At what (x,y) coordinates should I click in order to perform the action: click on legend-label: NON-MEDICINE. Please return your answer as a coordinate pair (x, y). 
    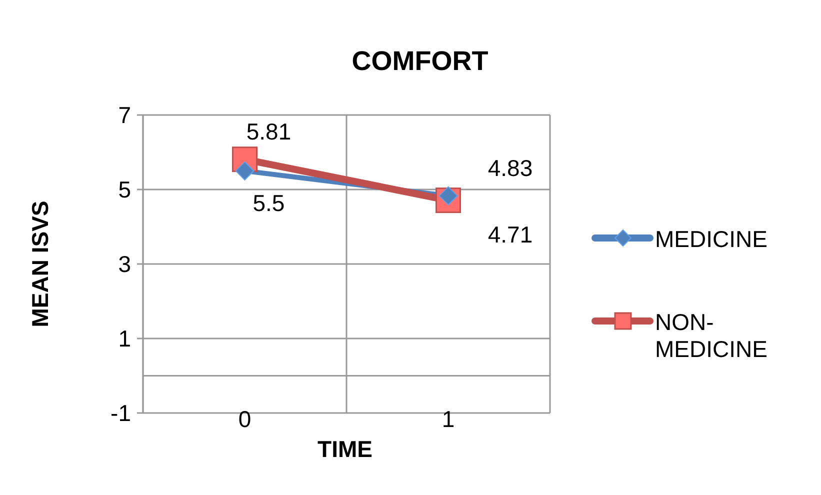
    Looking at the image, I should click on (711, 335).